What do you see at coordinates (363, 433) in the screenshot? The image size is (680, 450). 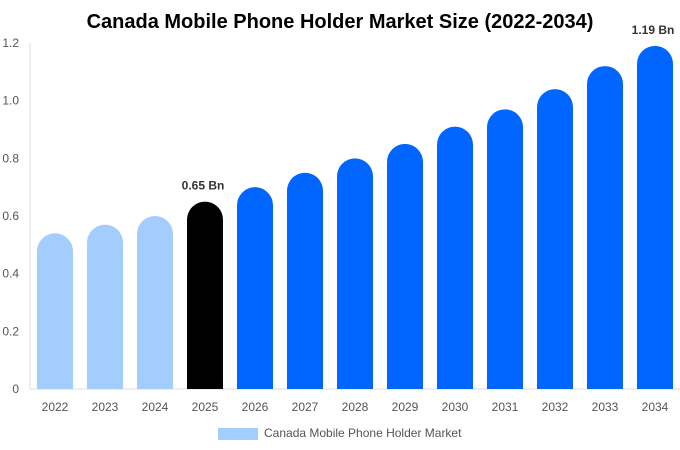 I see `legend-label: Canada Mobile Phone Holder Market` at bounding box center [363, 433].